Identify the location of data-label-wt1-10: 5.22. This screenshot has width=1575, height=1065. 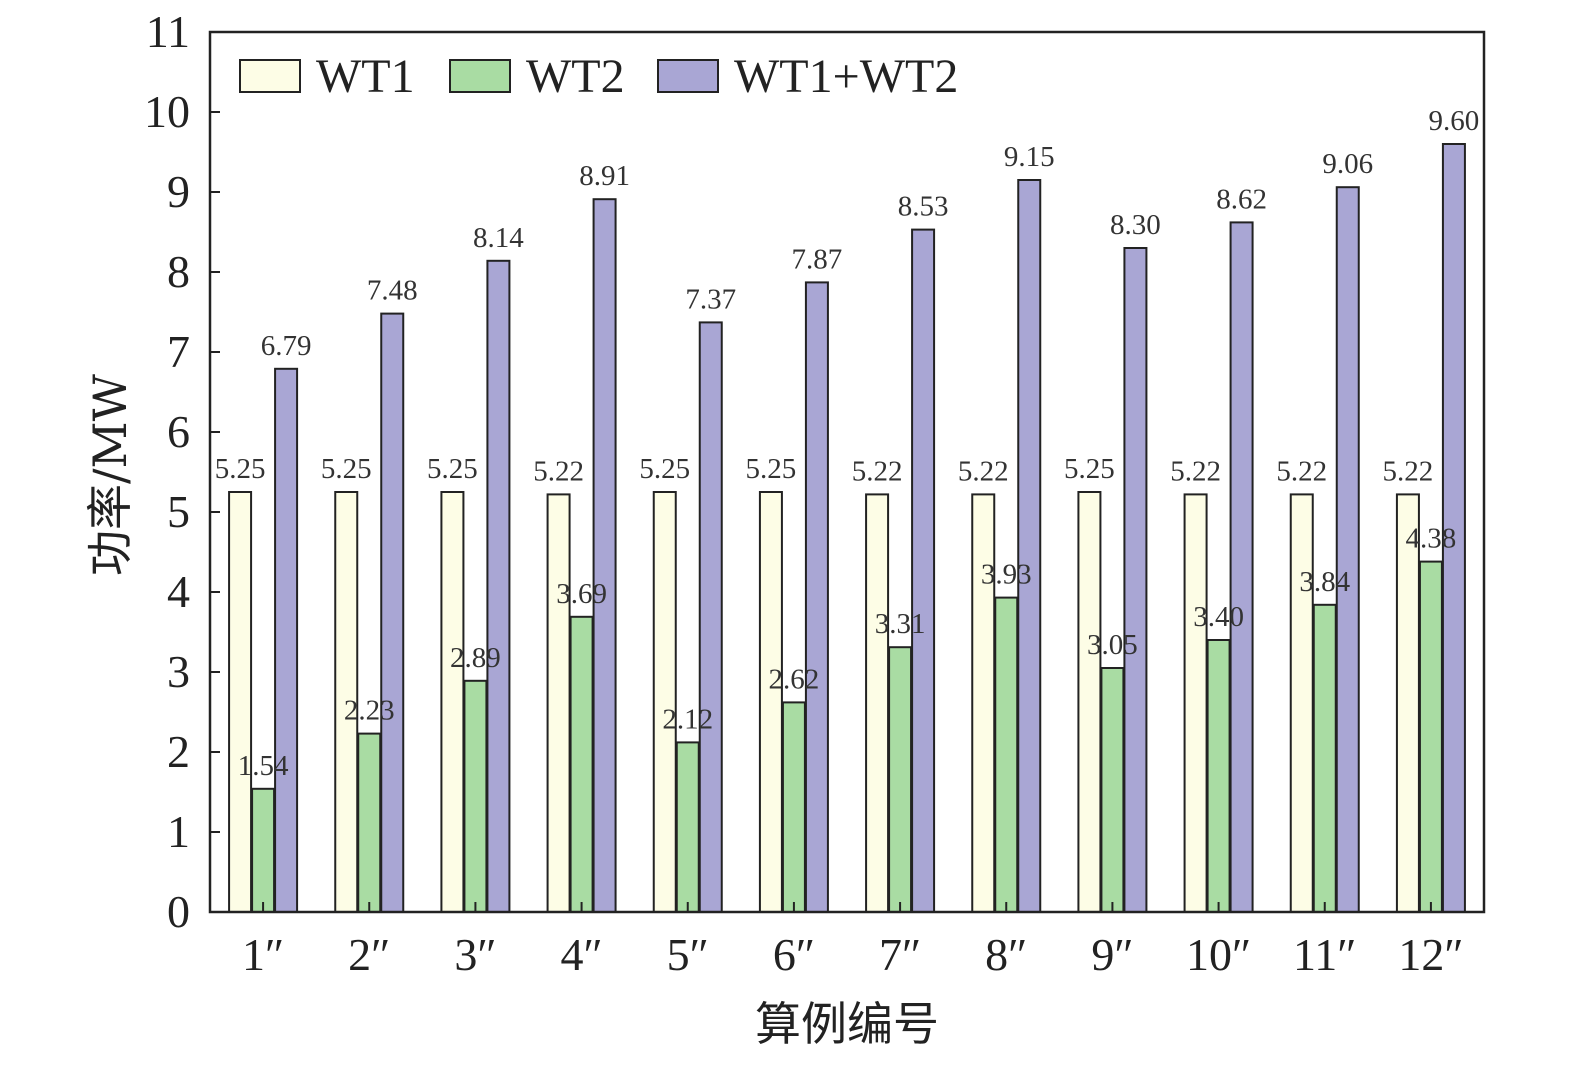
(1195, 471).